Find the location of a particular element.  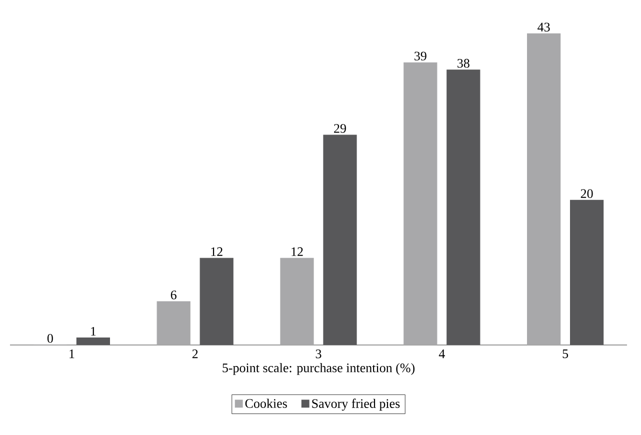

x-tick-label: 4 is located at coordinates (441, 354).